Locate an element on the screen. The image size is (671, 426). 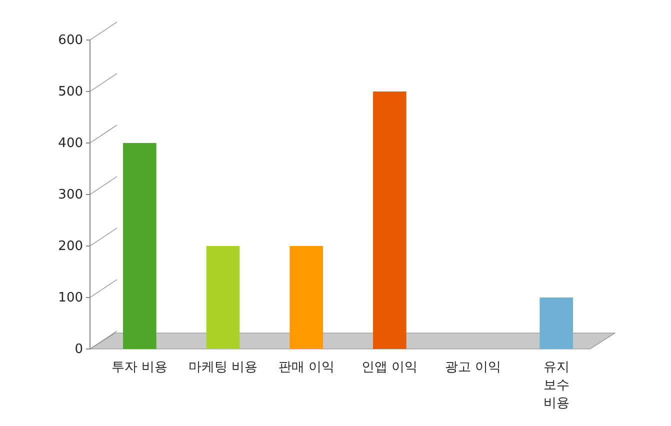
x-tick-label: 광고 이익 is located at coordinates (473, 367).